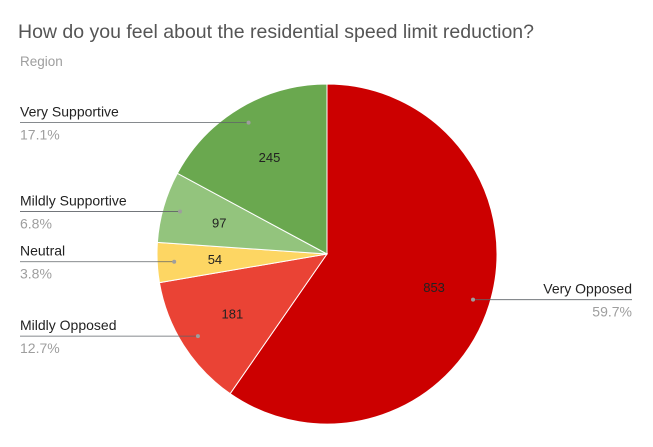 The height and width of the screenshot is (447, 653). I want to click on slice-percent-mildly-opposed: 12.7%, so click(40, 348).